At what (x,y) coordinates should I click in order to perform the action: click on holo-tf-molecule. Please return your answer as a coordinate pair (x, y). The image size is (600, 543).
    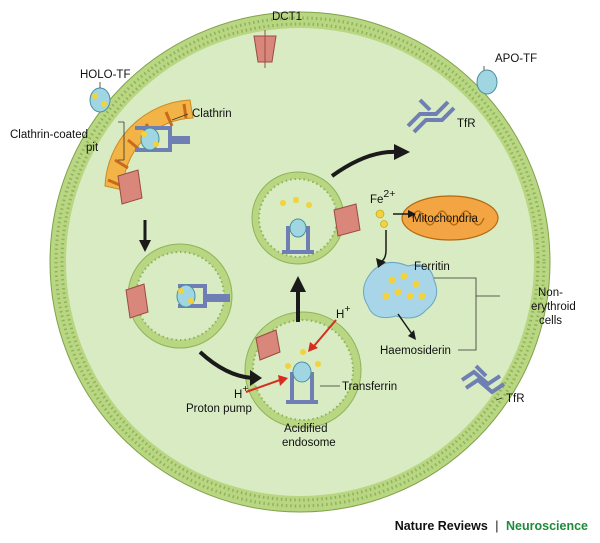
    Looking at the image, I should click on (100, 100).